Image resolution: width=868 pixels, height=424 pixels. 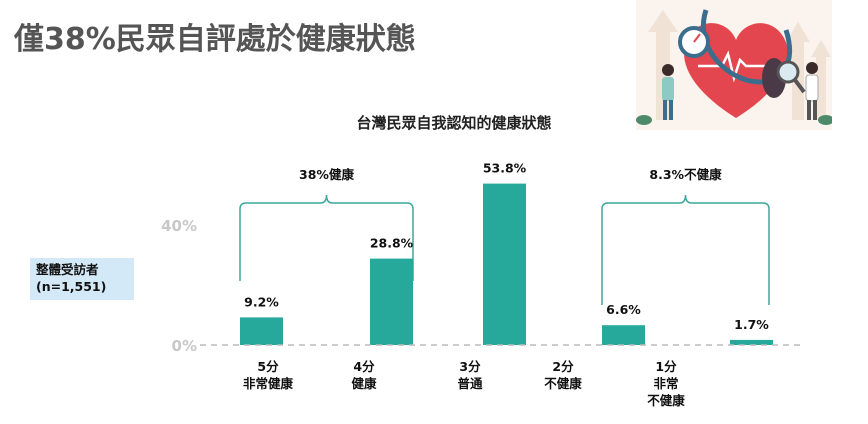 What do you see at coordinates (505, 168) in the screenshot?
I see `bar-value-label: 53.8%` at bounding box center [505, 168].